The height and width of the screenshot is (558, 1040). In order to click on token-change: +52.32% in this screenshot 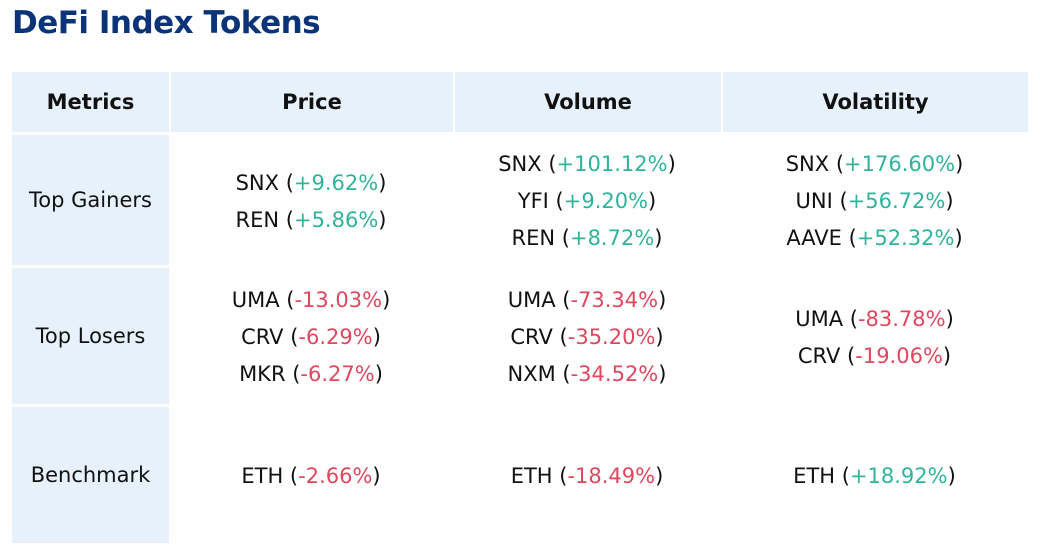, I will do `click(905, 238)`.